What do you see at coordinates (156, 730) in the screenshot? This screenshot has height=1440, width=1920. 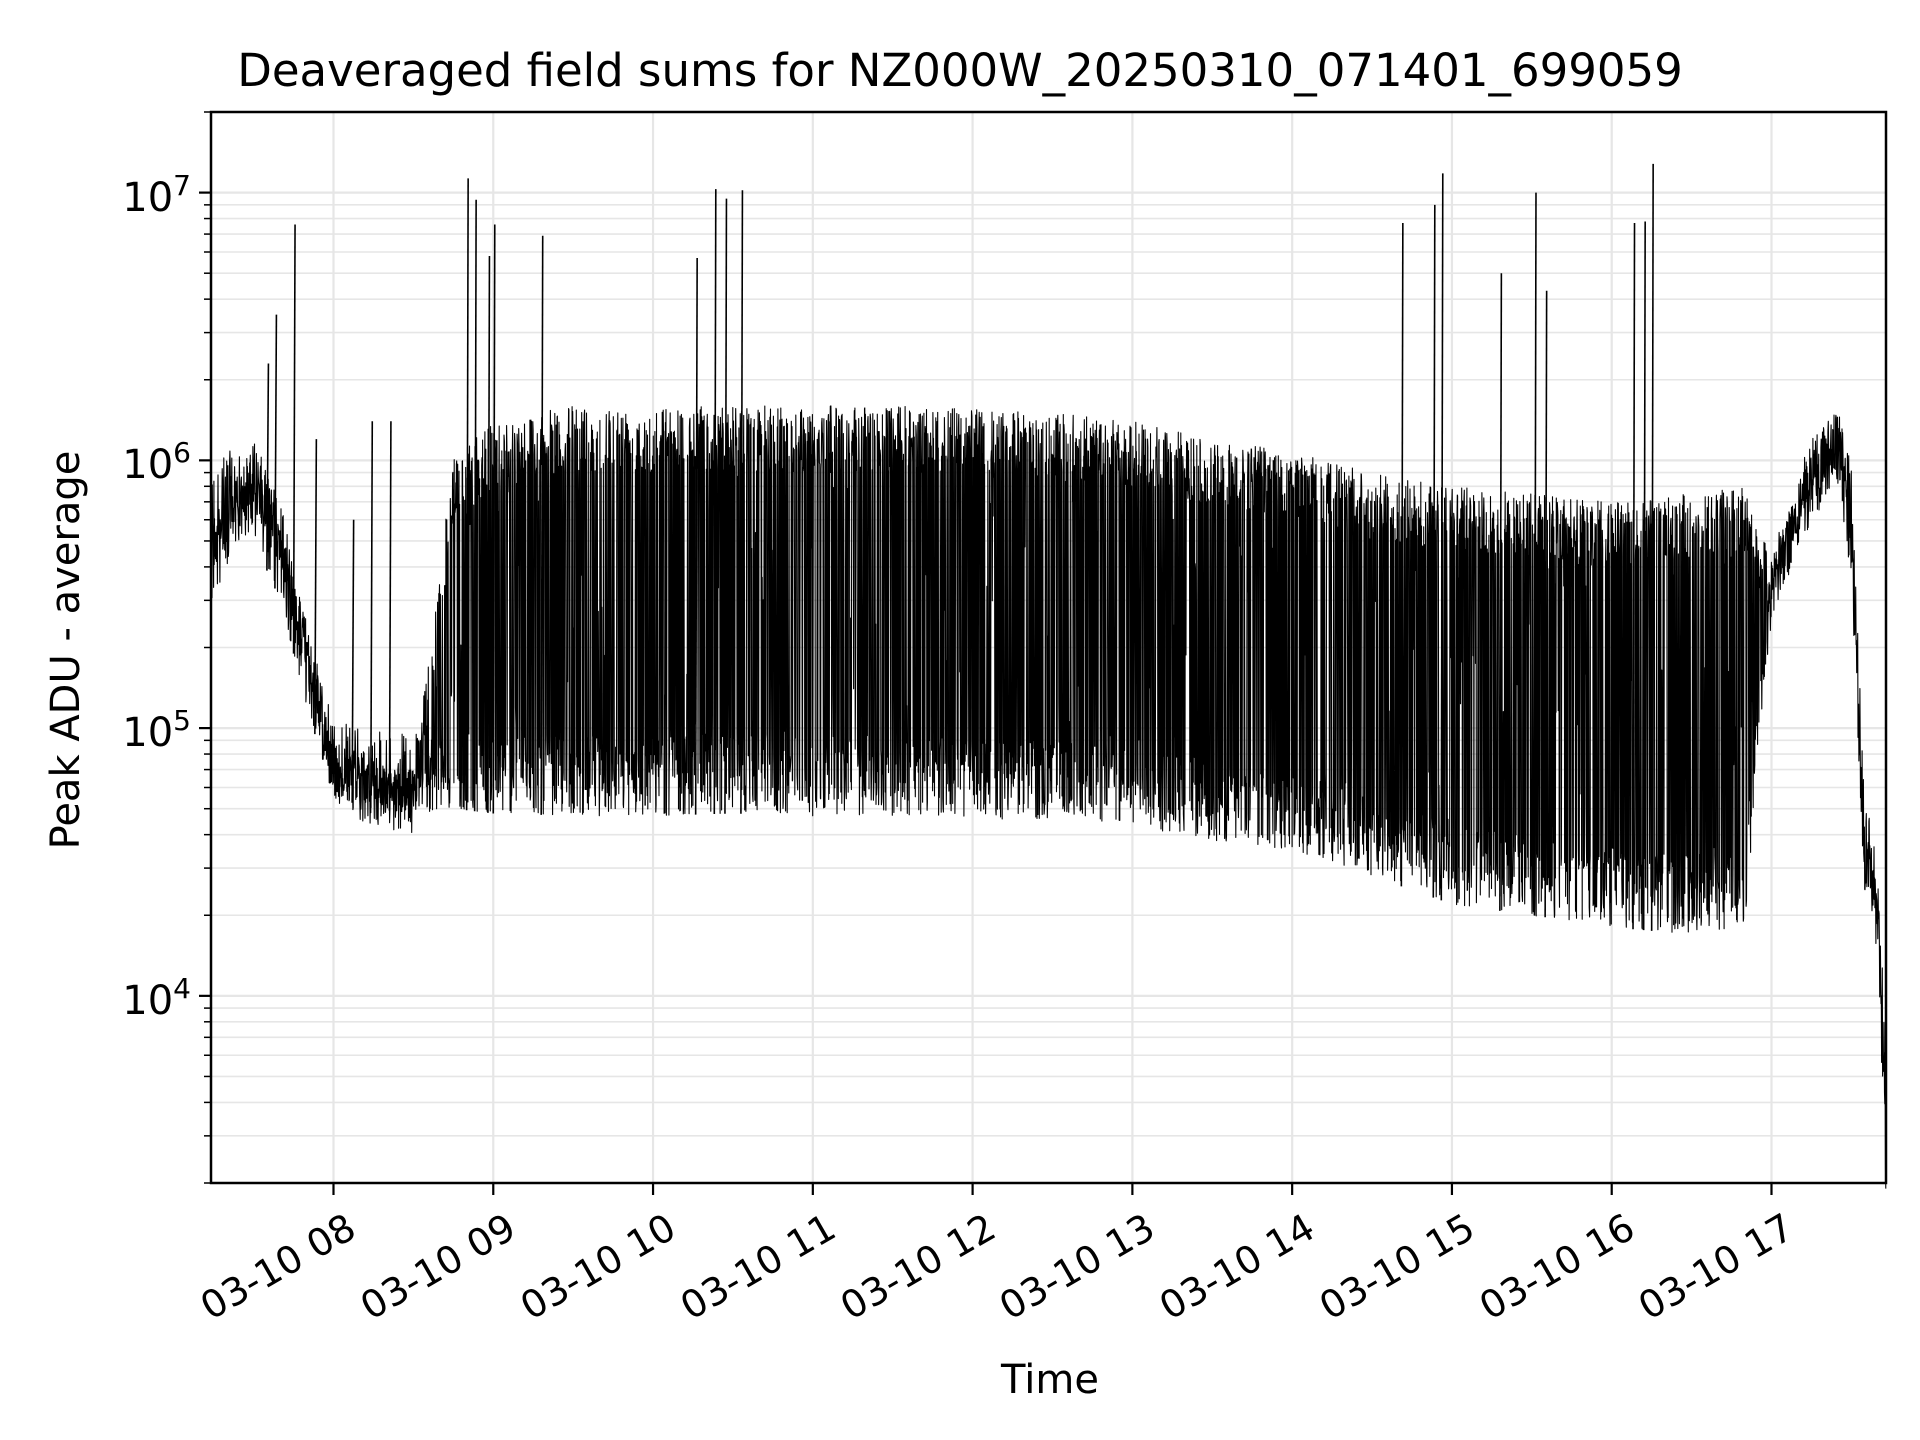 I see `y-tick-label: 10⁵` at bounding box center [156, 730].